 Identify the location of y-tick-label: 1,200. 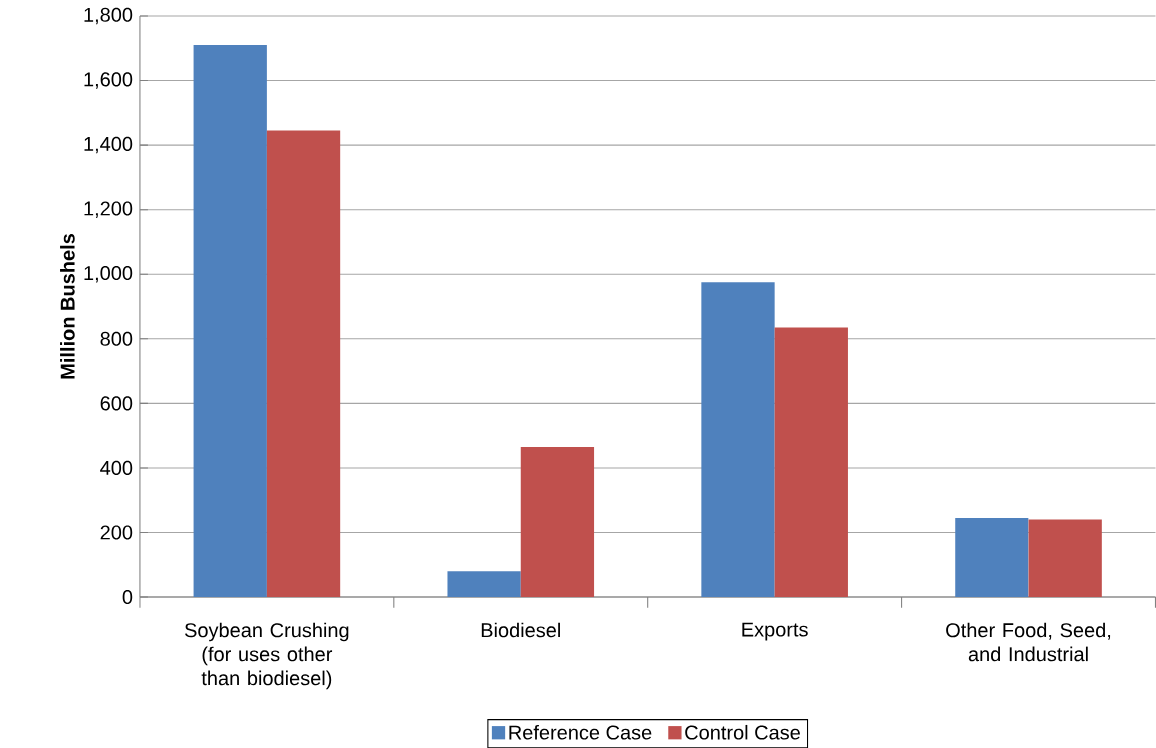
(108, 209).